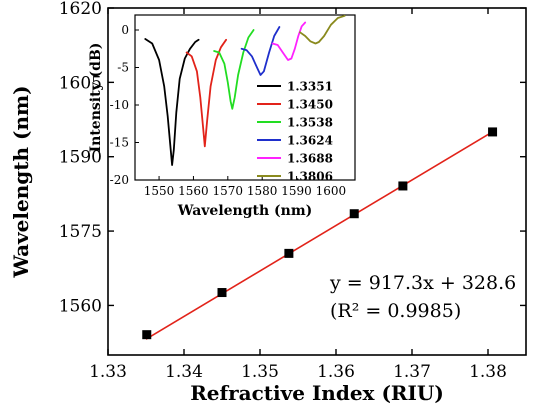 The image size is (550, 405). Describe the element at coordinates (262, 191) in the screenshot. I see `inset-x-tick-label: 1580` at that location.